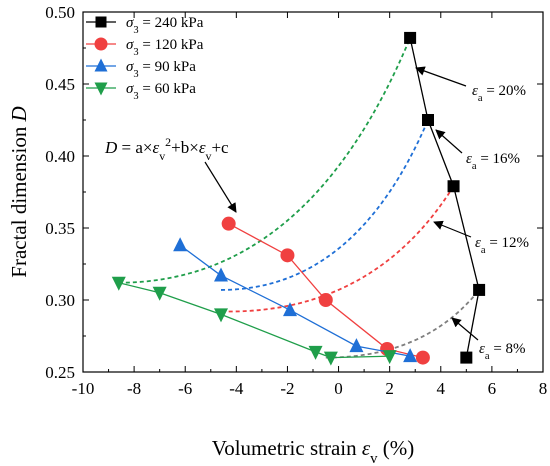  I want to click on x-tick-label: 0, so click(338, 388).